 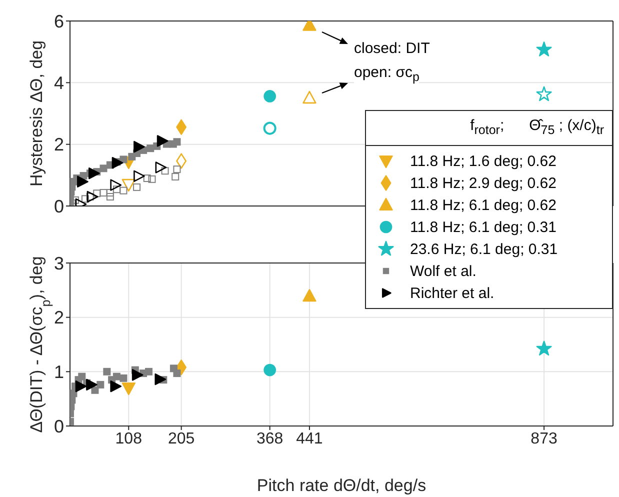 I want to click on x-tick-label: 368, so click(x=270, y=439).